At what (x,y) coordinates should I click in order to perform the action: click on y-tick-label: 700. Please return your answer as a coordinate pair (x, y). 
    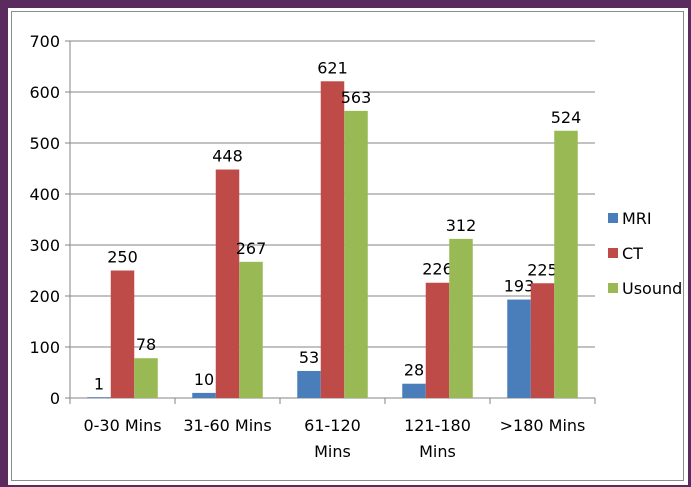
    Looking at the image, I should click on (44, 41).